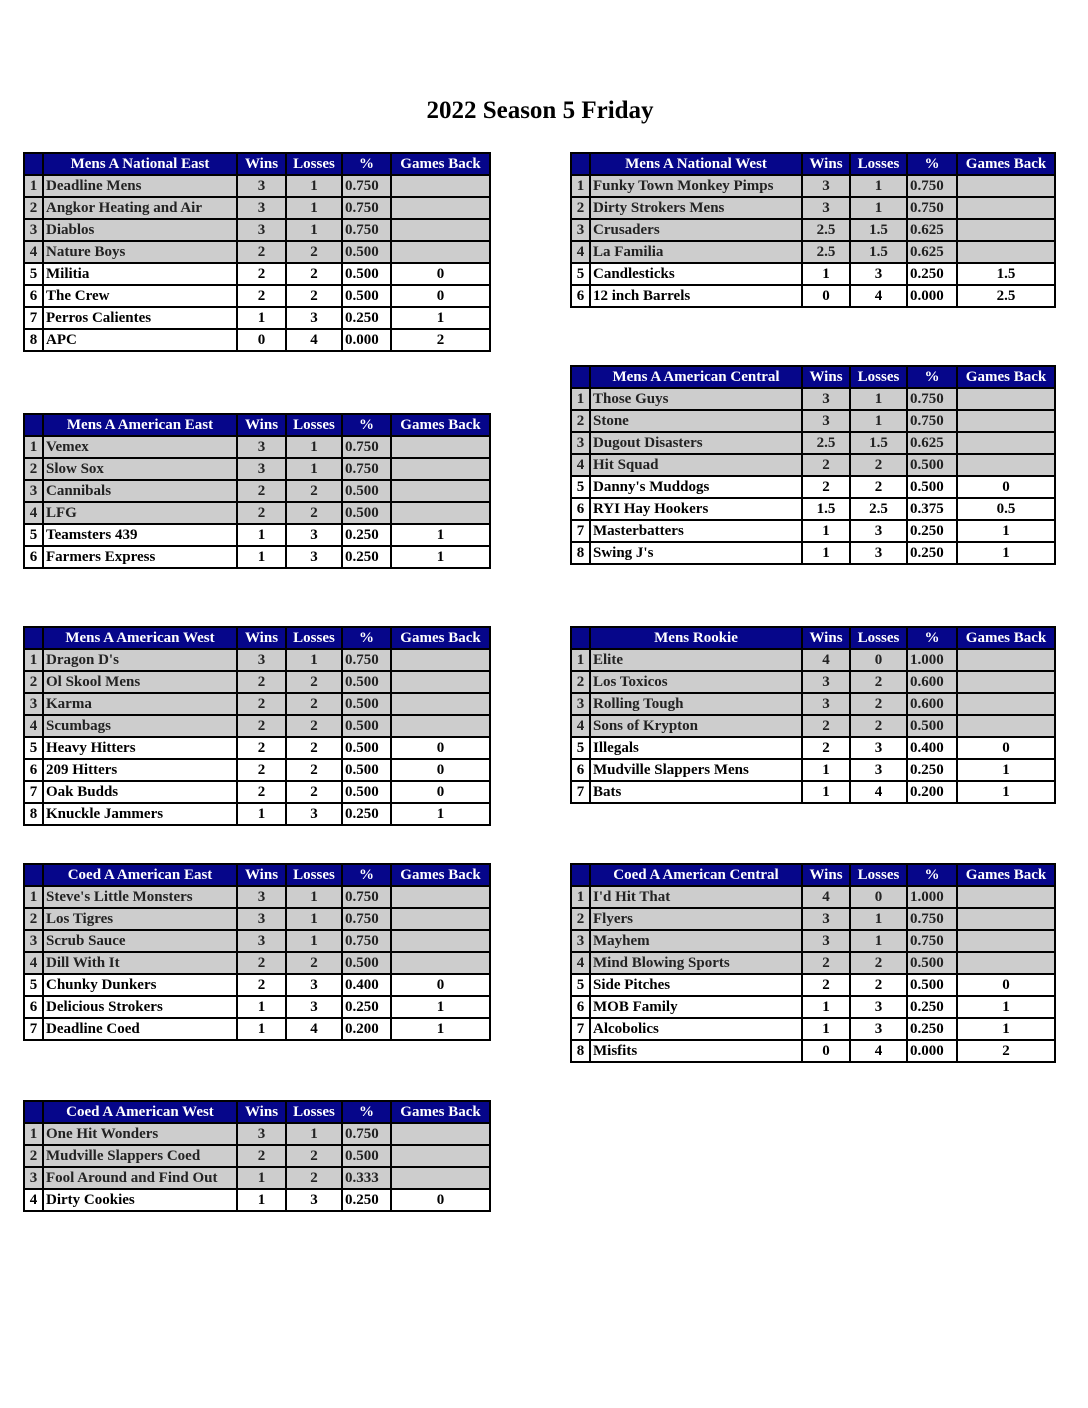  What do you see at coordinates (540, 110) in the screenshot?
I see `page-title: 2022 Season 5 Friday` at bounding box center [540, 110].